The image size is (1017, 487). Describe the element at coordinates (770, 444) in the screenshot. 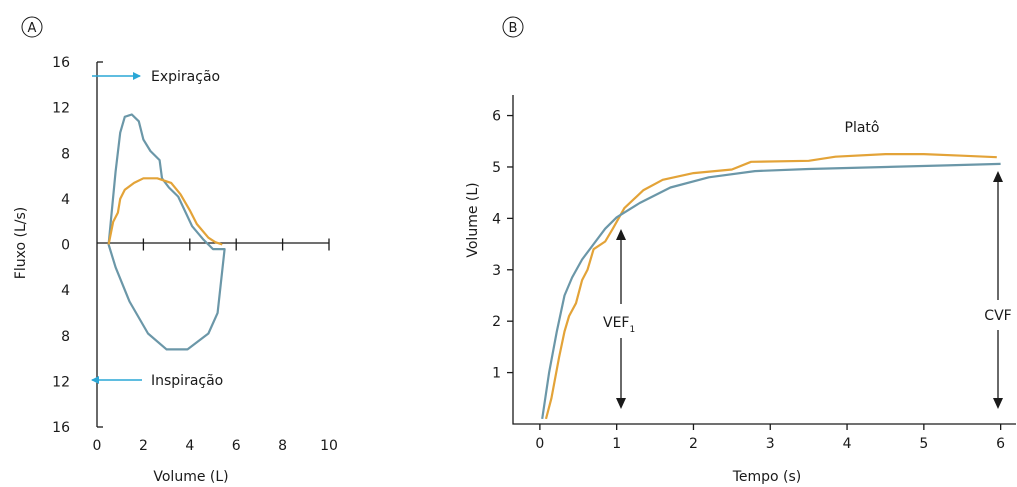

I see `panel-b-x-tick-label: 3` at that location.